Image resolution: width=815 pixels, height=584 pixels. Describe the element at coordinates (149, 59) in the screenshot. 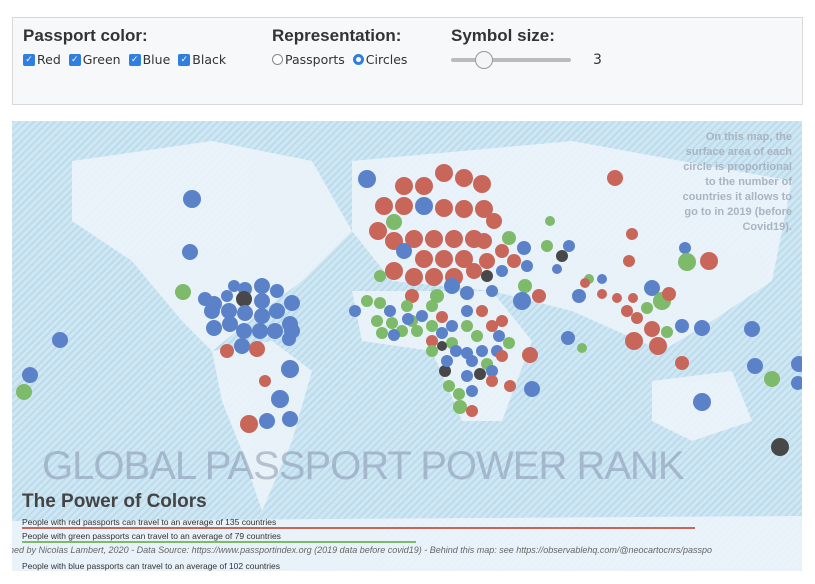

I see `checkbox-blue: ✓ Blue` at that location.